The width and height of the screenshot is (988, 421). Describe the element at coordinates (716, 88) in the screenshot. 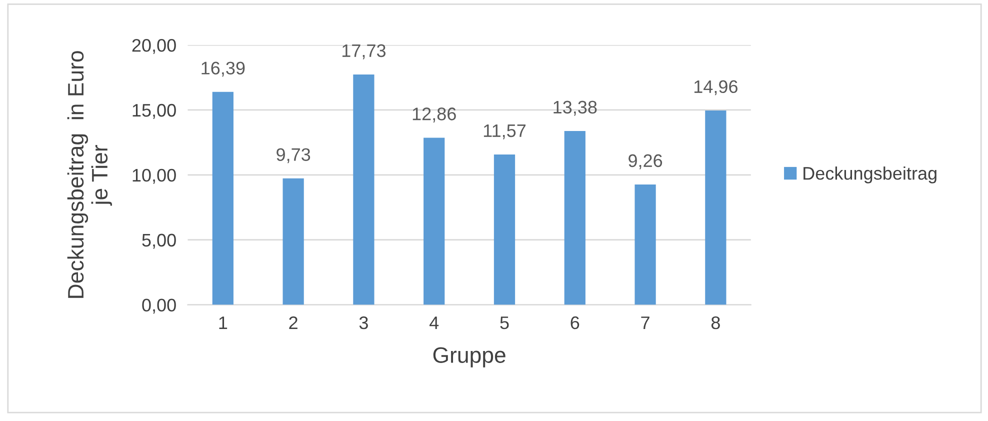

I see `data-label: 14,96` at that location.